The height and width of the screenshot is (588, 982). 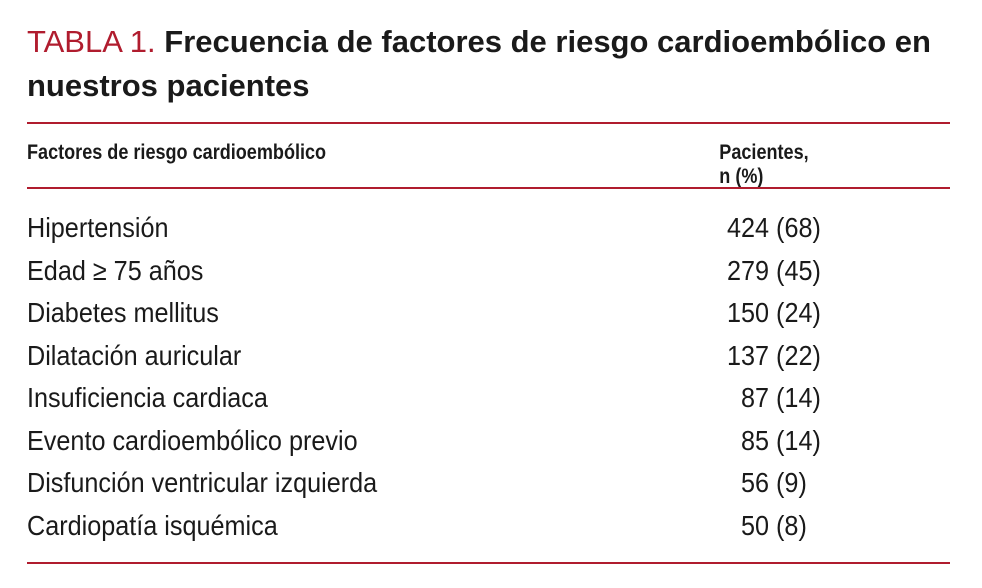 I want to click on table-row: Disfunción ventricular izquierda 56 (9), so click(x=488, y=483).